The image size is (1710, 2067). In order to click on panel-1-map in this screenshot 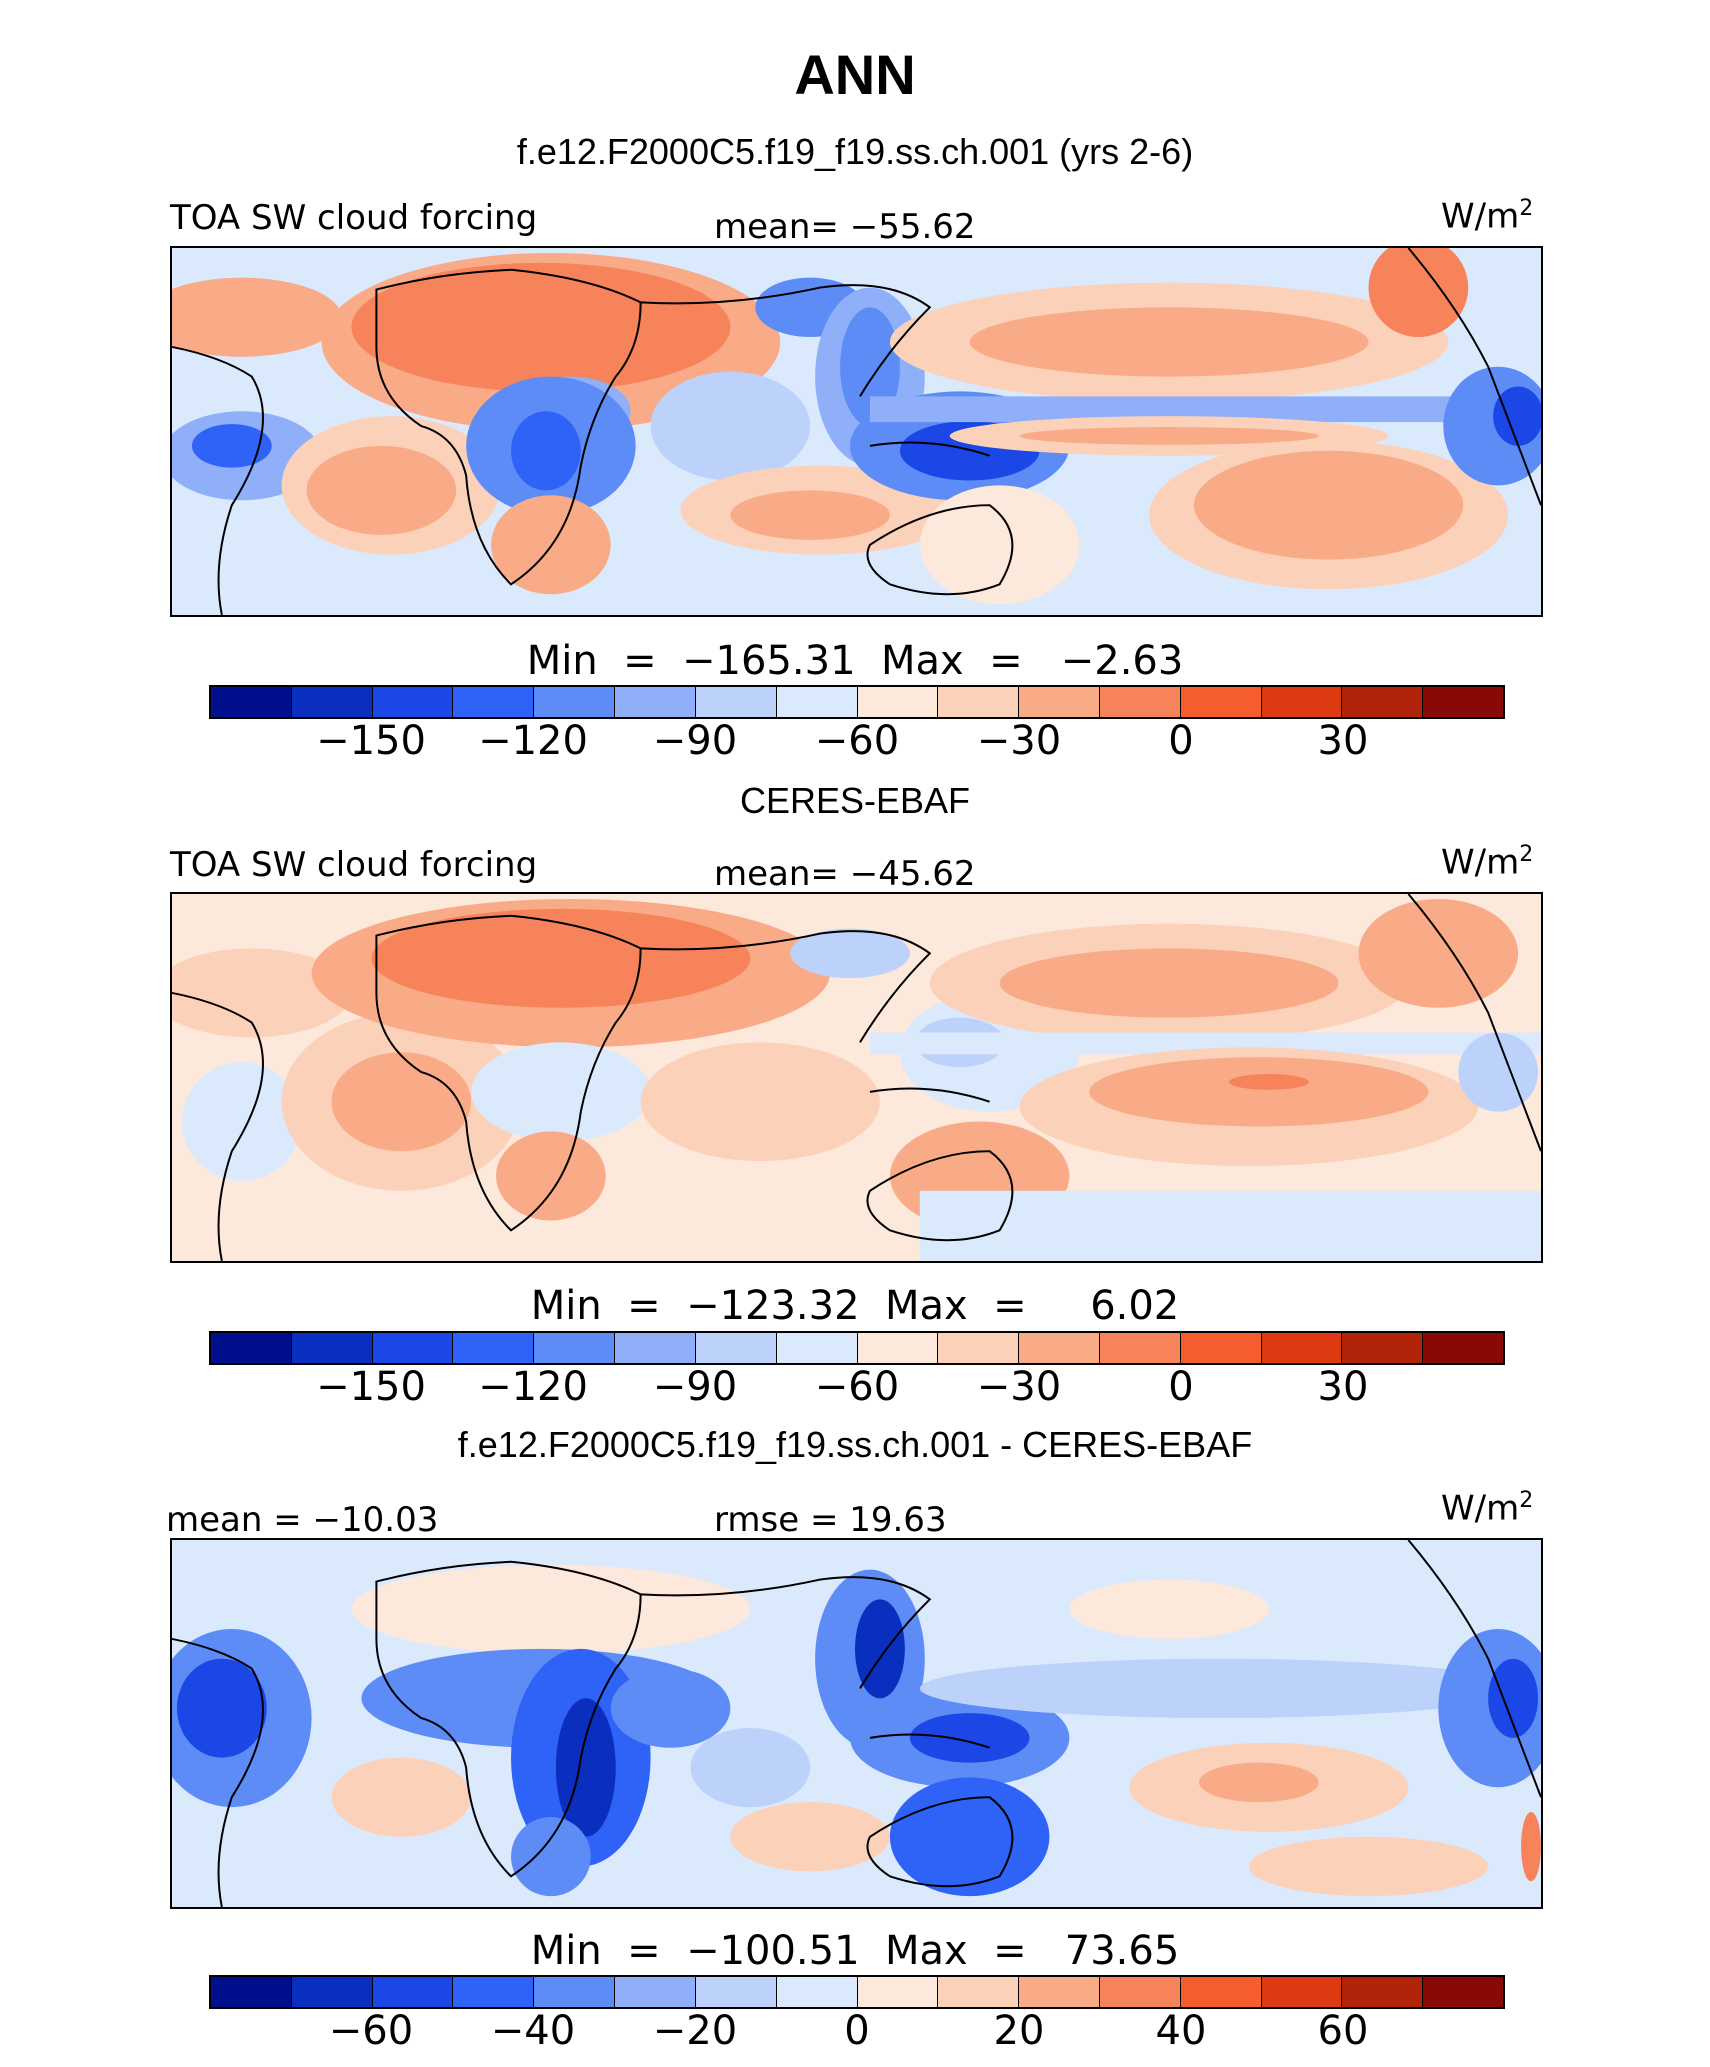, I will do `click(856, 431)`.